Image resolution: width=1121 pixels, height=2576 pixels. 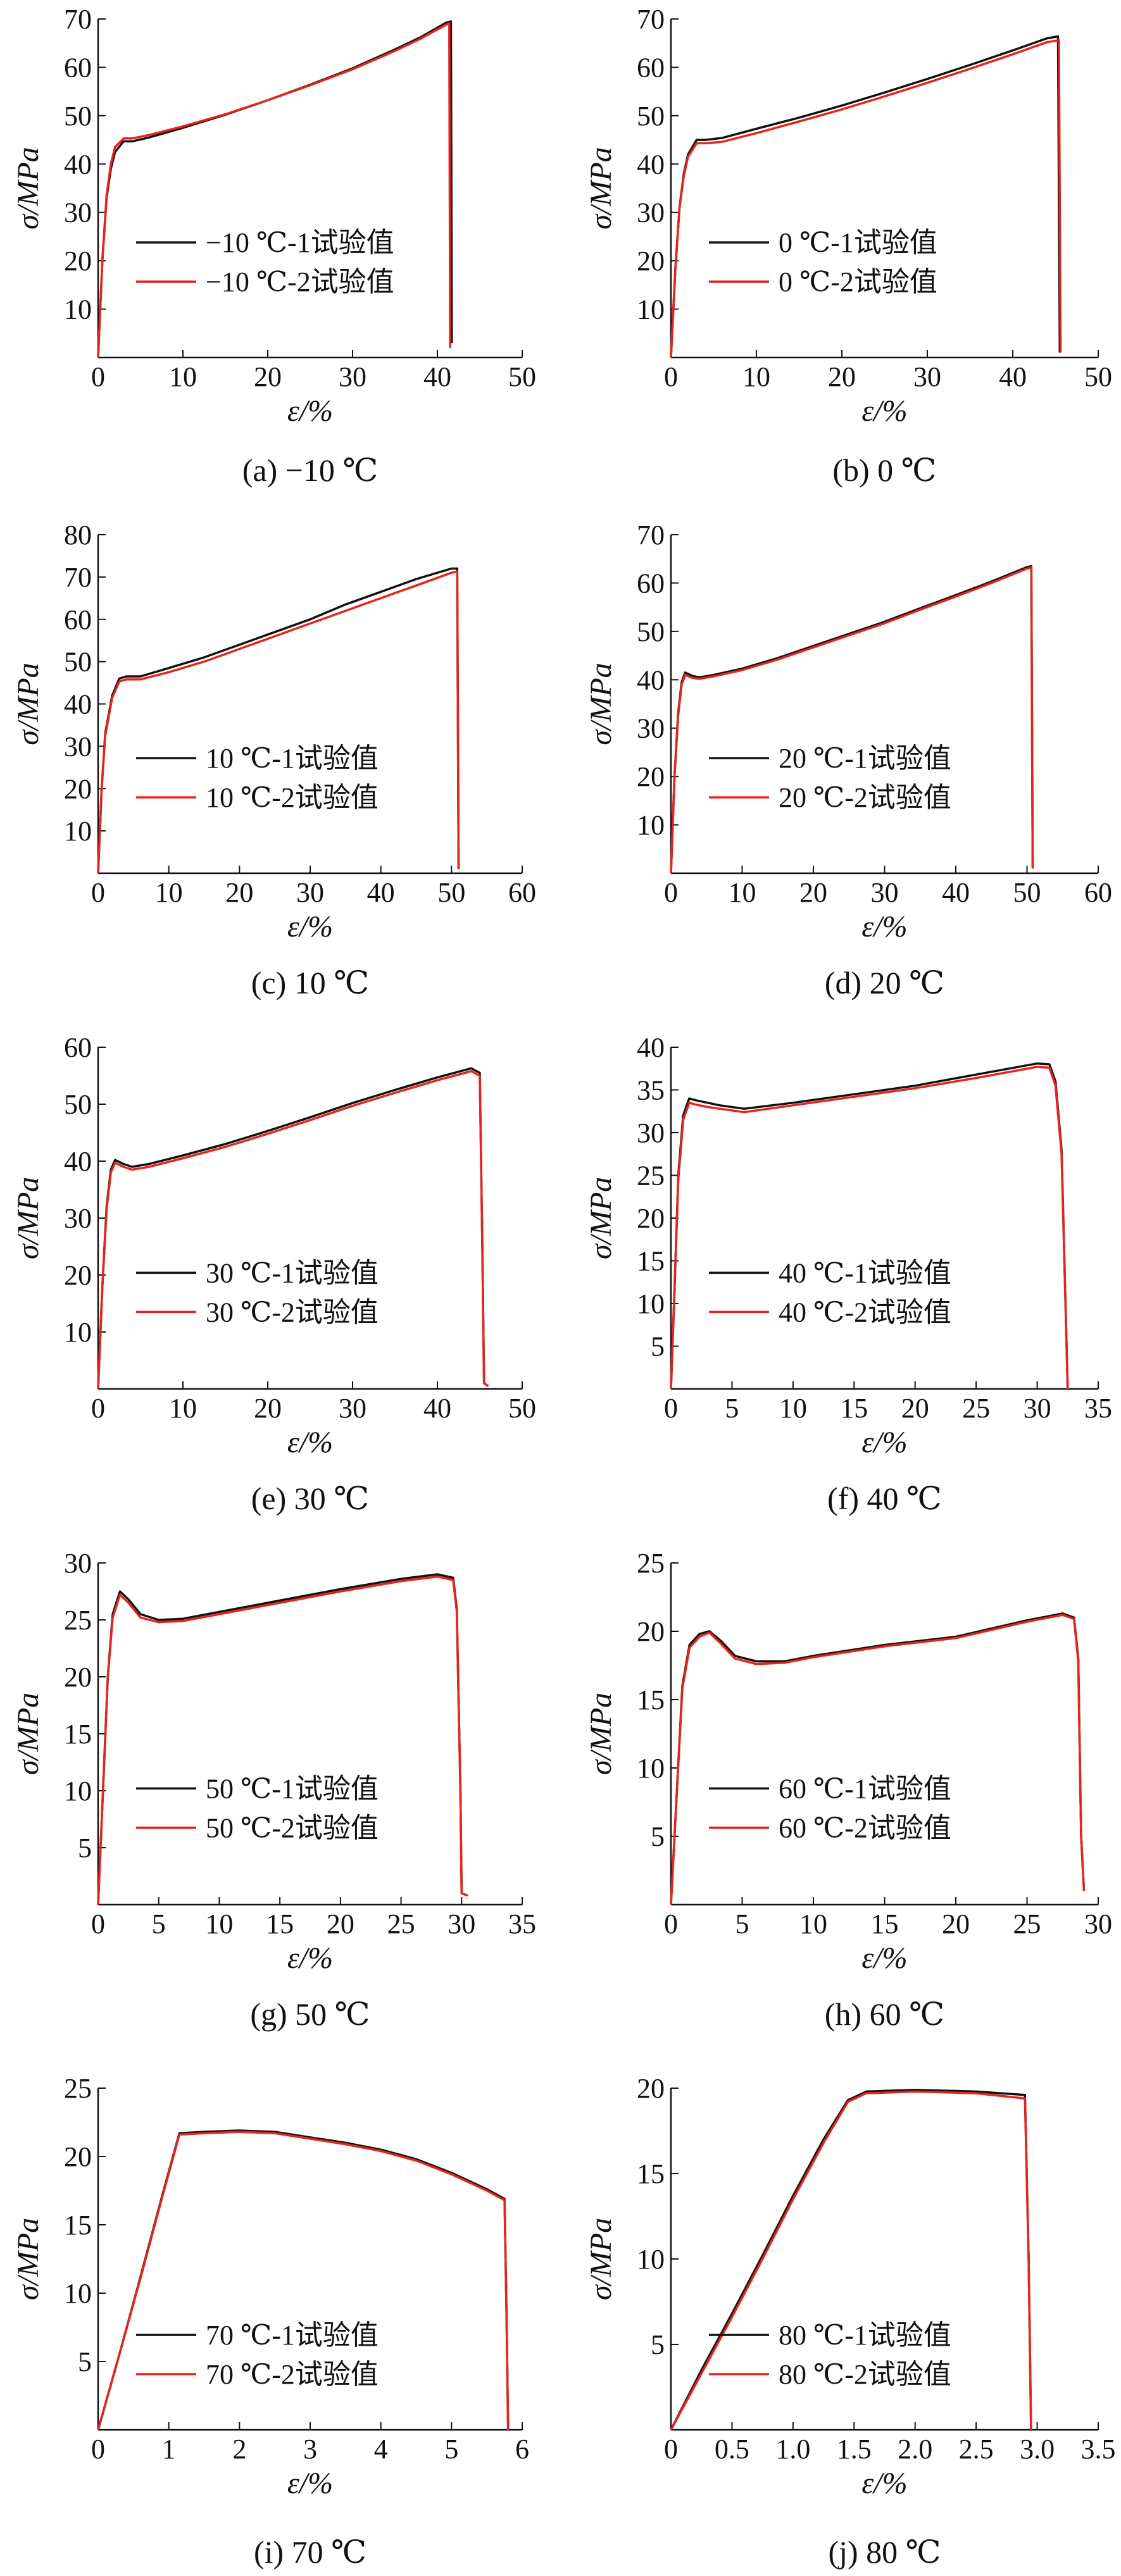 What do you see at coordinates (78, 535) in the screenshot?
I see `y-tick-label: 80` at bounding box center [78, 535].